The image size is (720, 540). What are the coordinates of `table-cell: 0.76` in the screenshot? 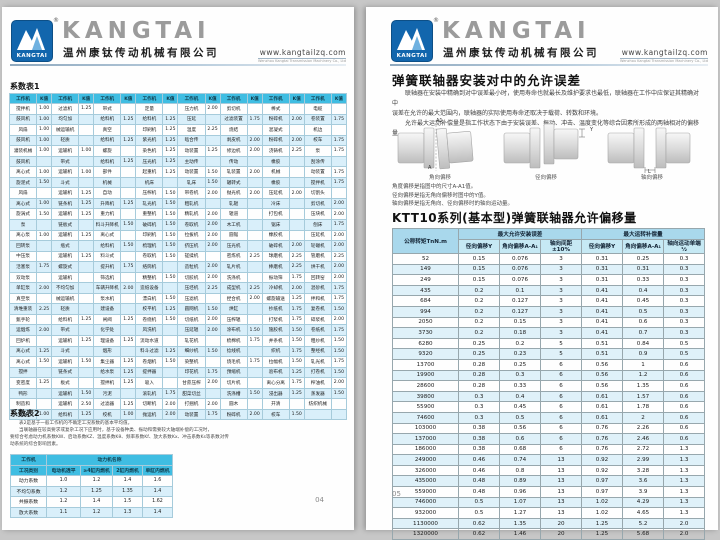 It's located at (602, 439).